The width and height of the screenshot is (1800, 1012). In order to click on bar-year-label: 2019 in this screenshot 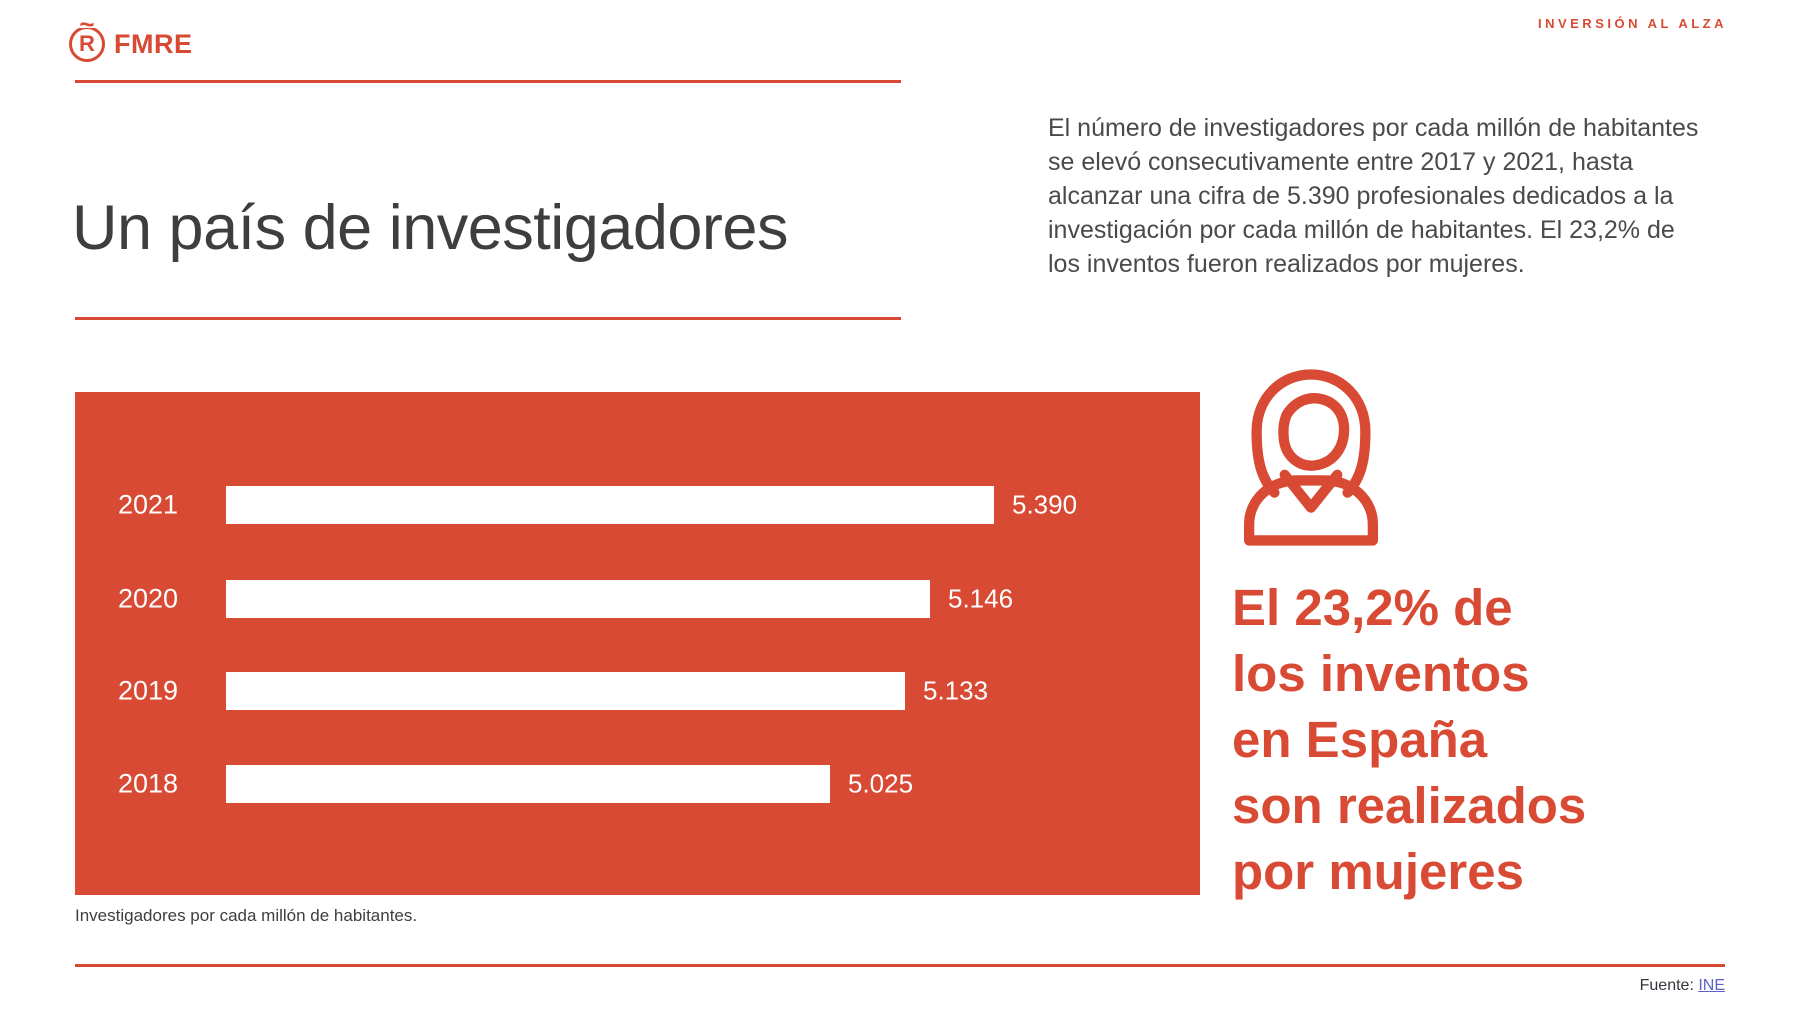, I will do `click(148, 690)`.